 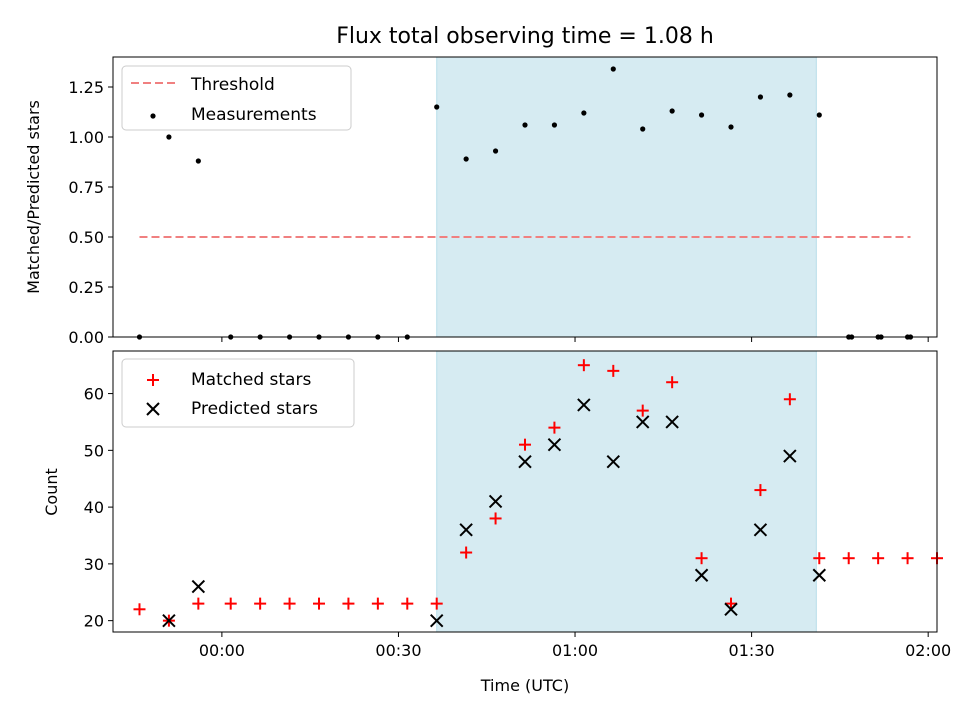 What do you see at coordinates (33, 197) in the screenshot?
I see `top-y-axis-label: Matched/Predicted stars` at bounding box center [33, 197].